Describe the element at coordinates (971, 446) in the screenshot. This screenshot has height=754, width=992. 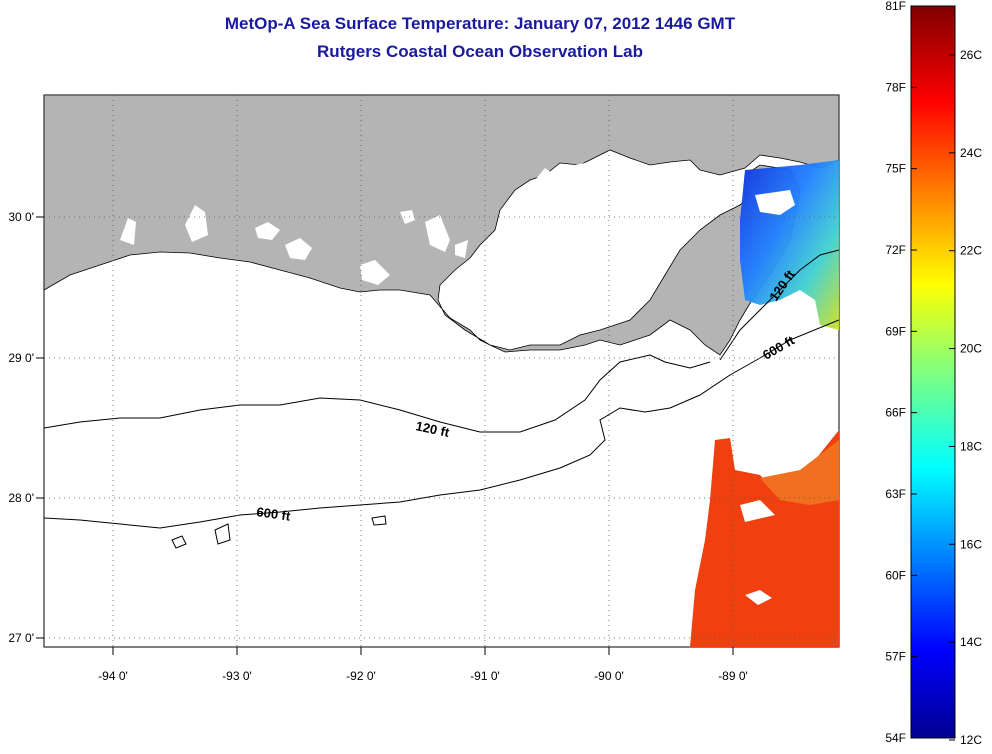
I see `colorbar-c-label: 18C` at that location.